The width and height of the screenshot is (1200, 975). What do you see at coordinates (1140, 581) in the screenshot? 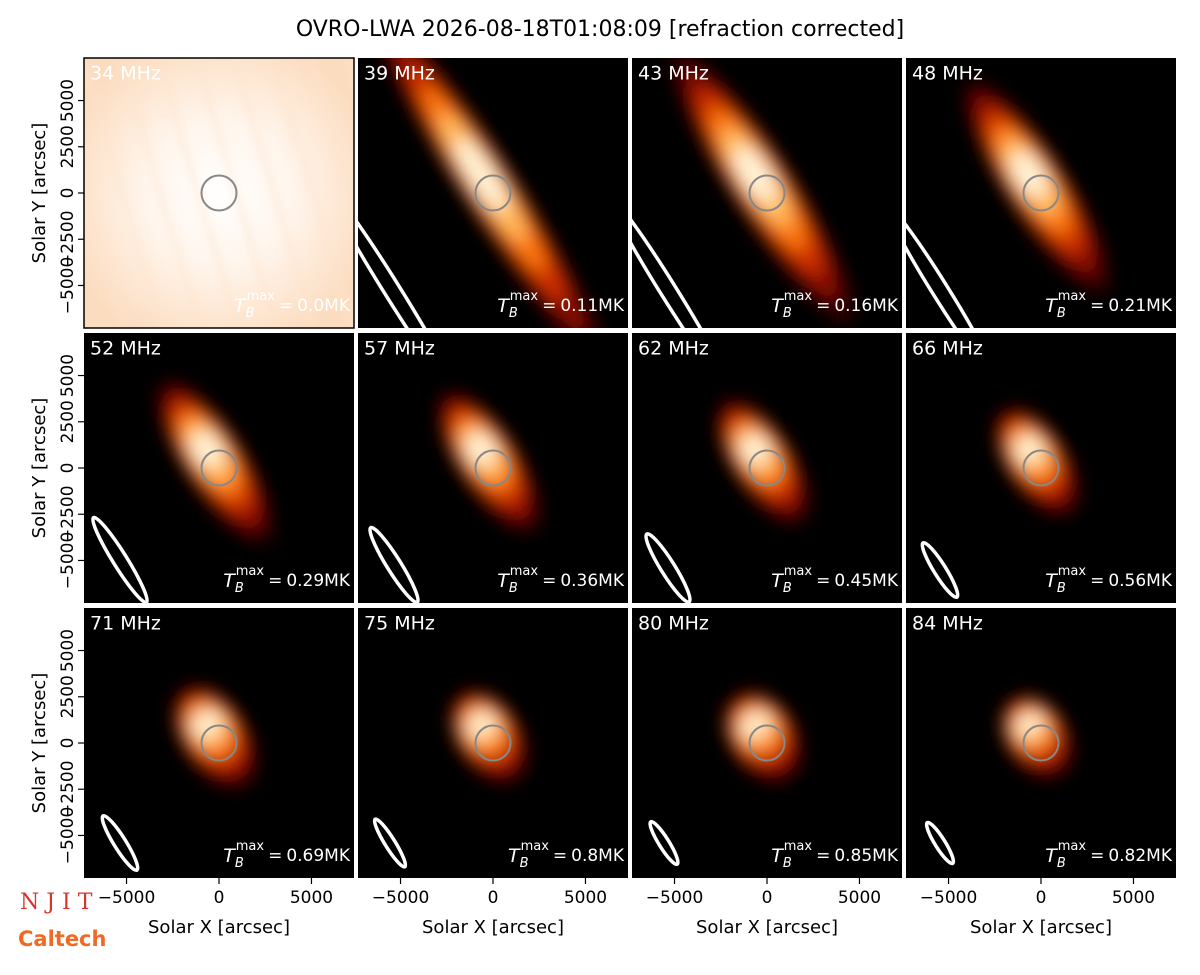
I see `tb-part: 0.56MK` at bounding box center [1140, 581].